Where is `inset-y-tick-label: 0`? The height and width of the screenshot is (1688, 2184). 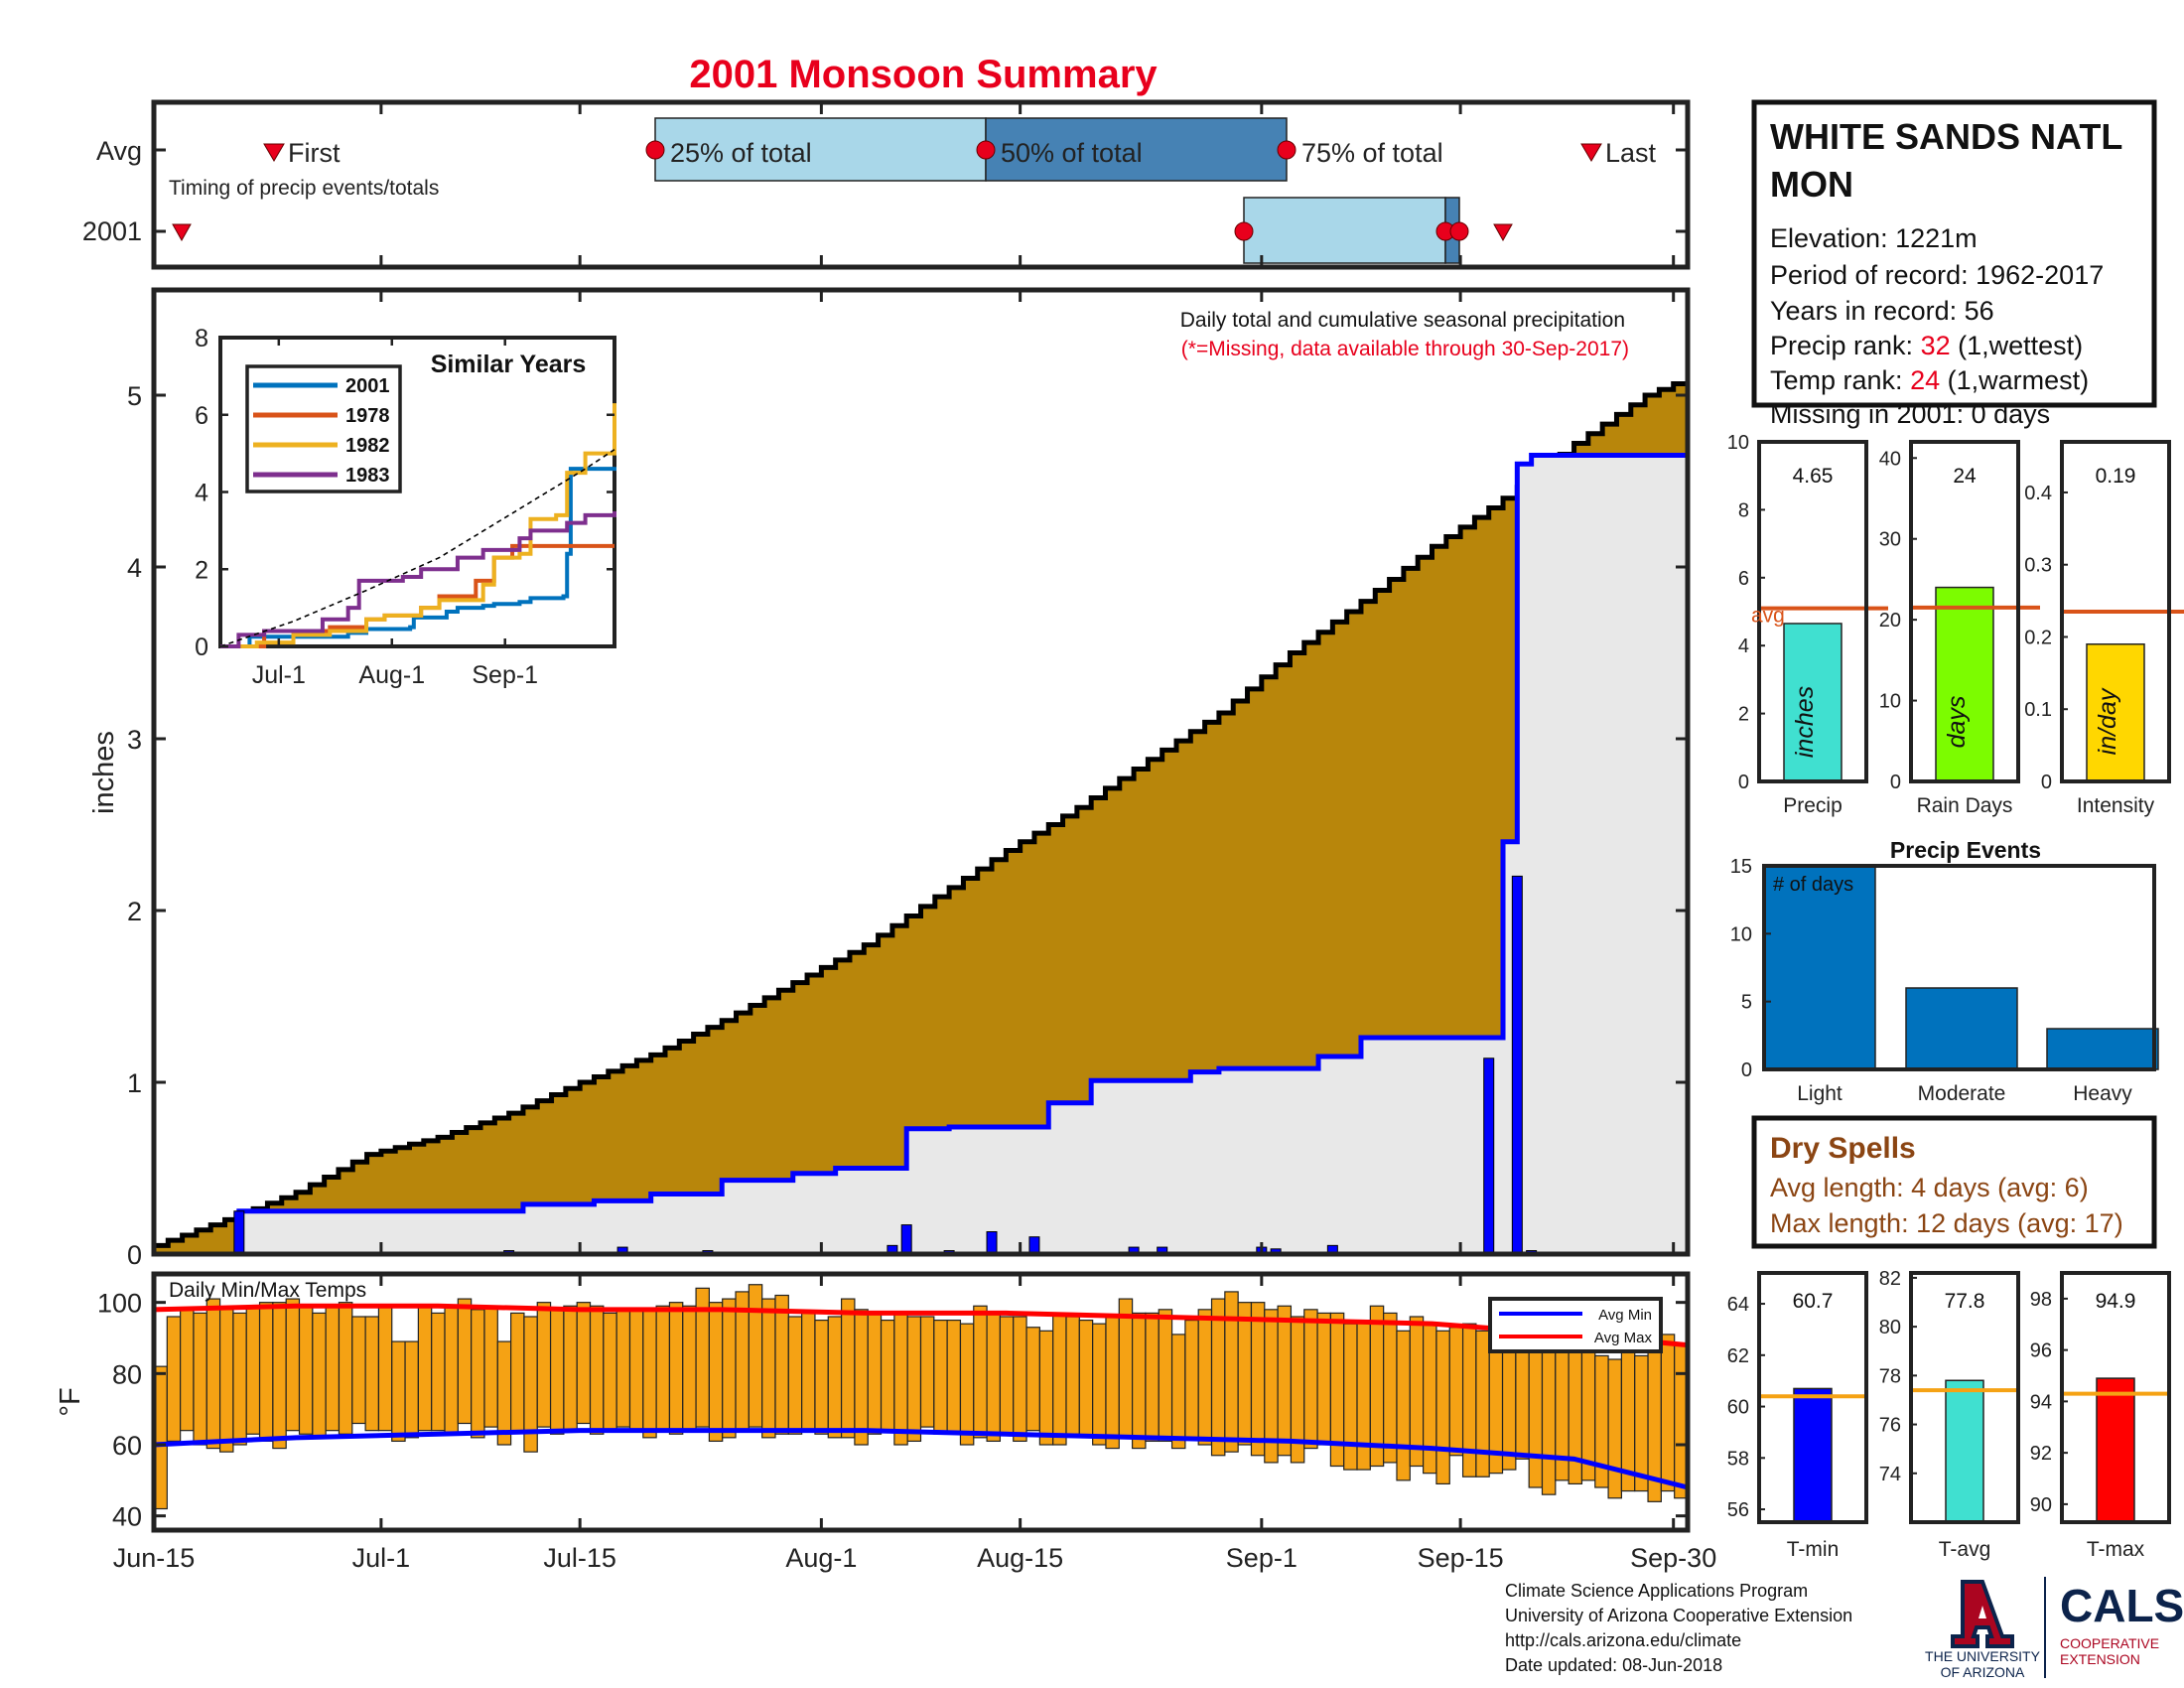
inset-y-tick-label: 0 is located at coordinates (201, 647).